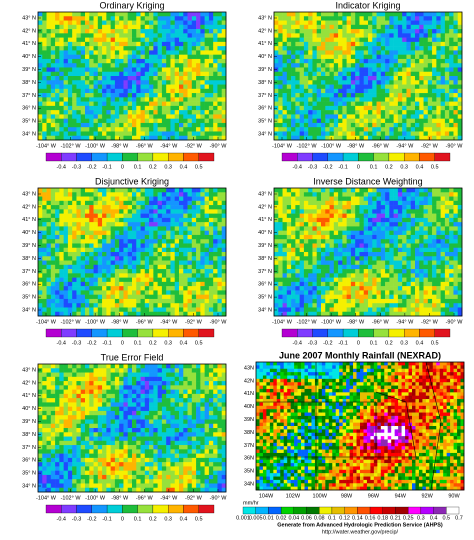  What do you see at coordinates (367, 5) in the screenshot?
I see `panel-title: Indicator Kriging` at bounding box center [367, 5].